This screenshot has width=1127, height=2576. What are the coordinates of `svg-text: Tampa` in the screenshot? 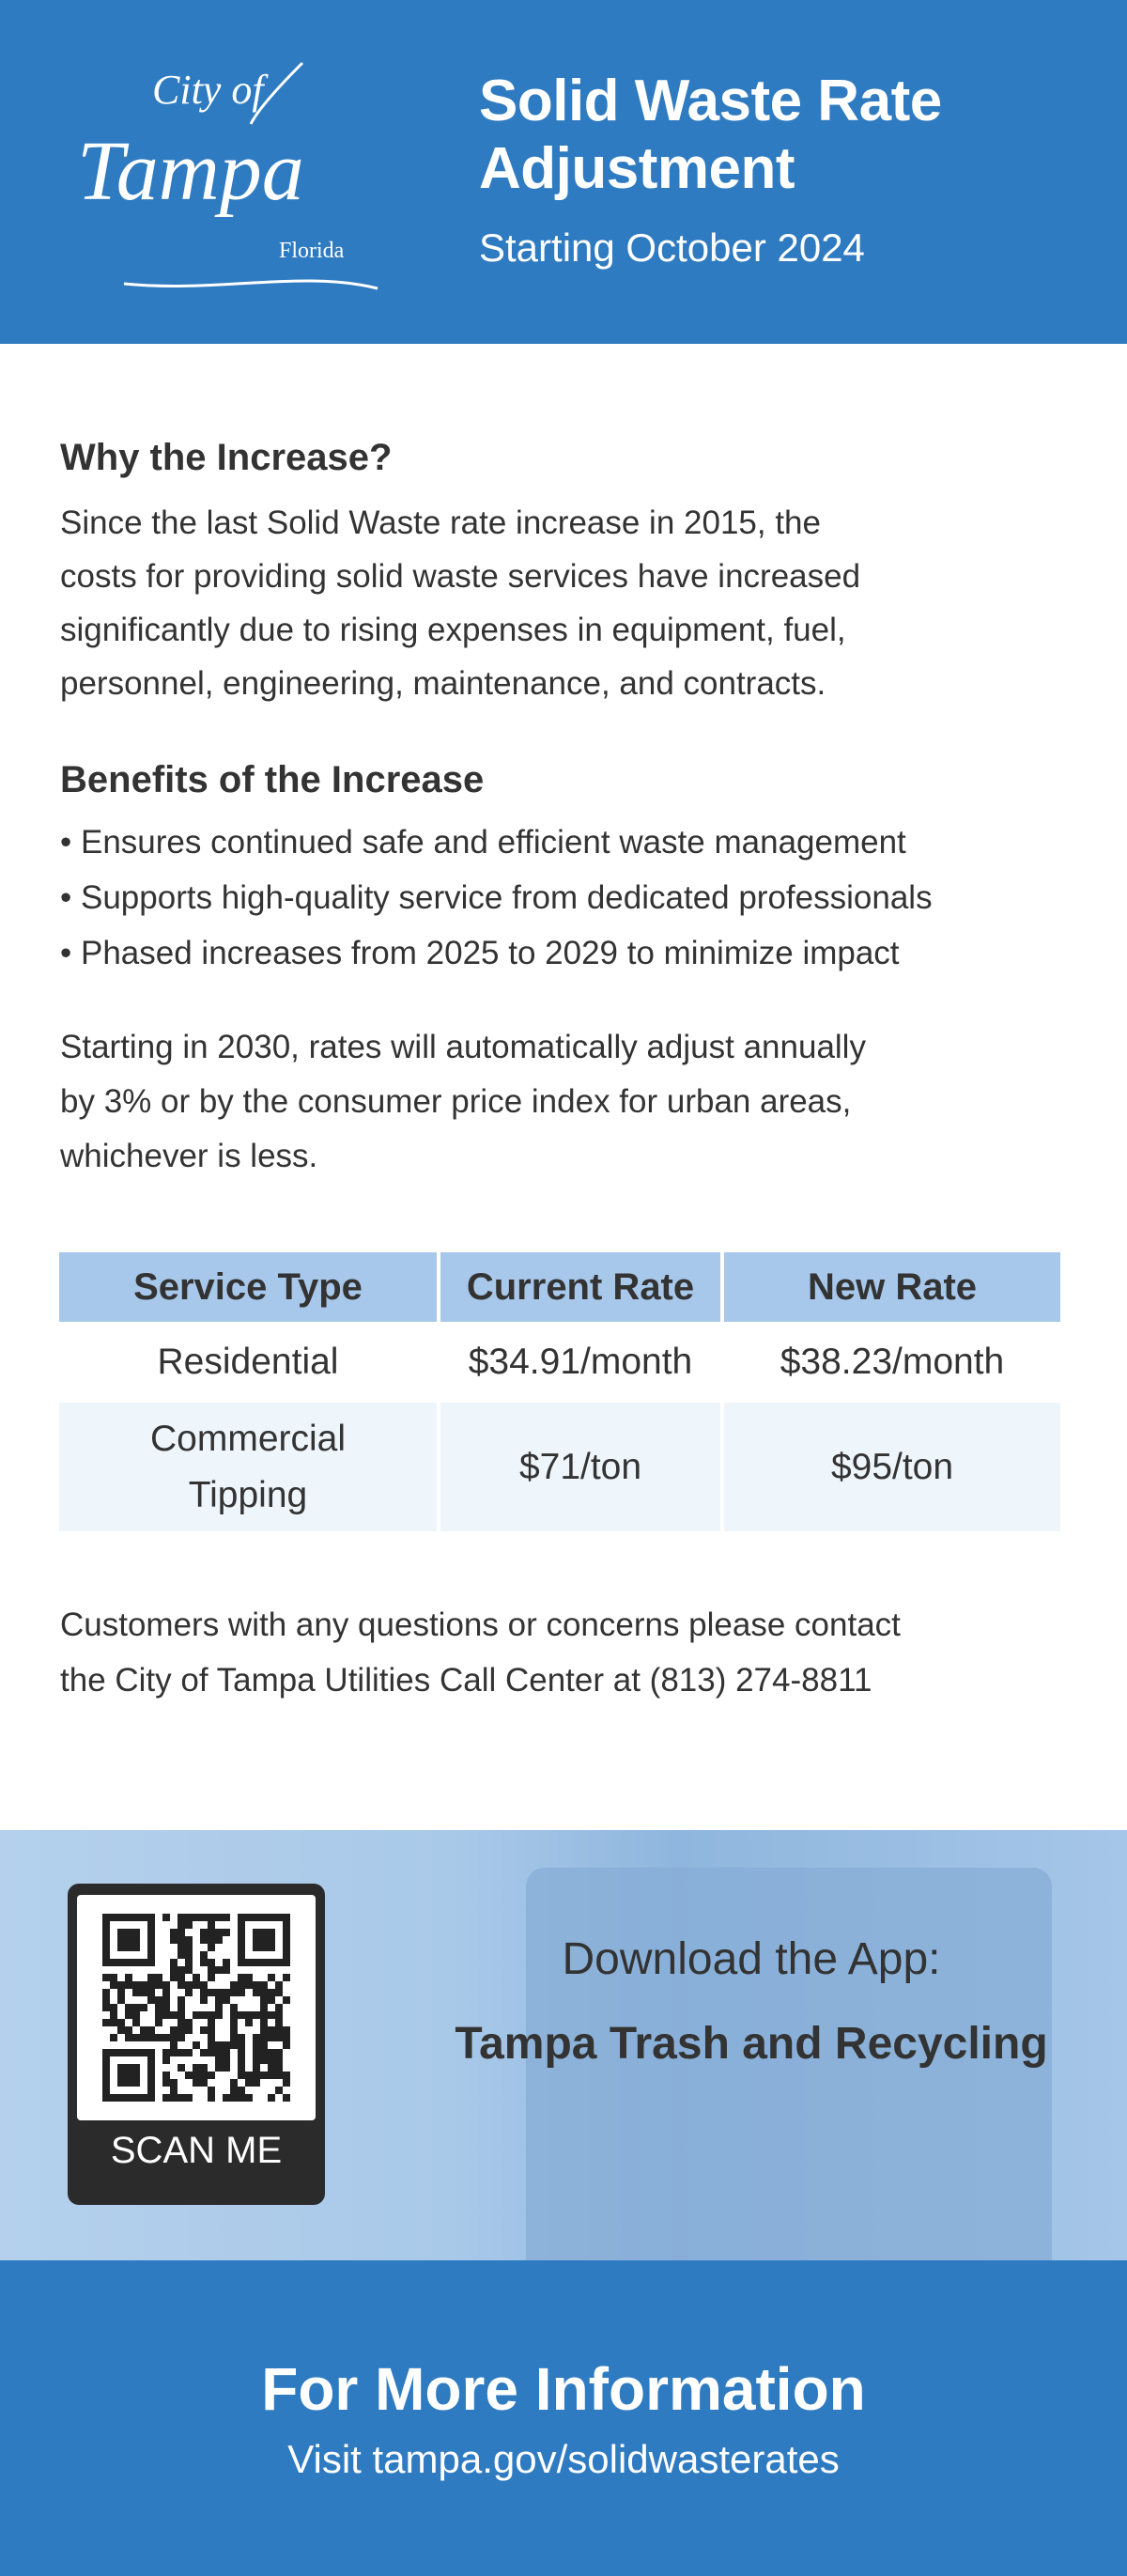 It's located at (191, 171).